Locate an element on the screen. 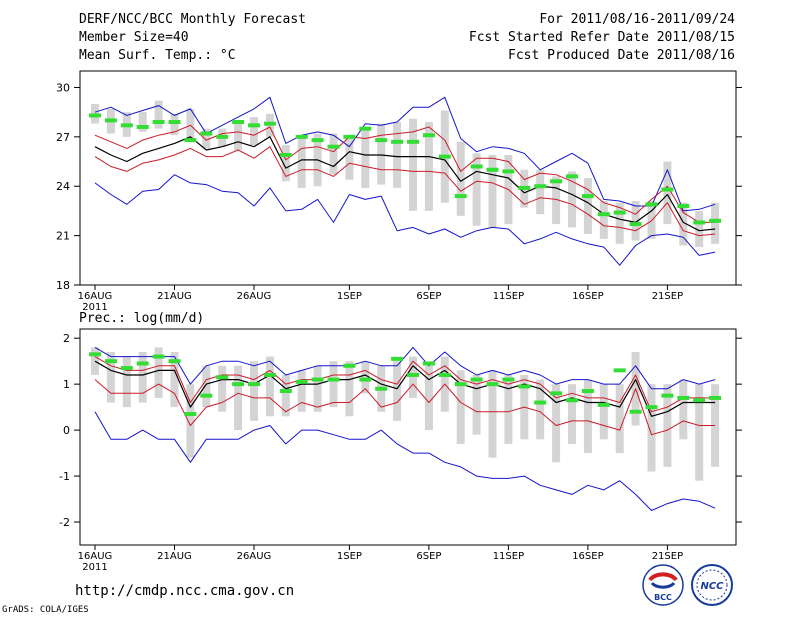  x-tick-label: 16SEP is located at coordinates (587, 556).